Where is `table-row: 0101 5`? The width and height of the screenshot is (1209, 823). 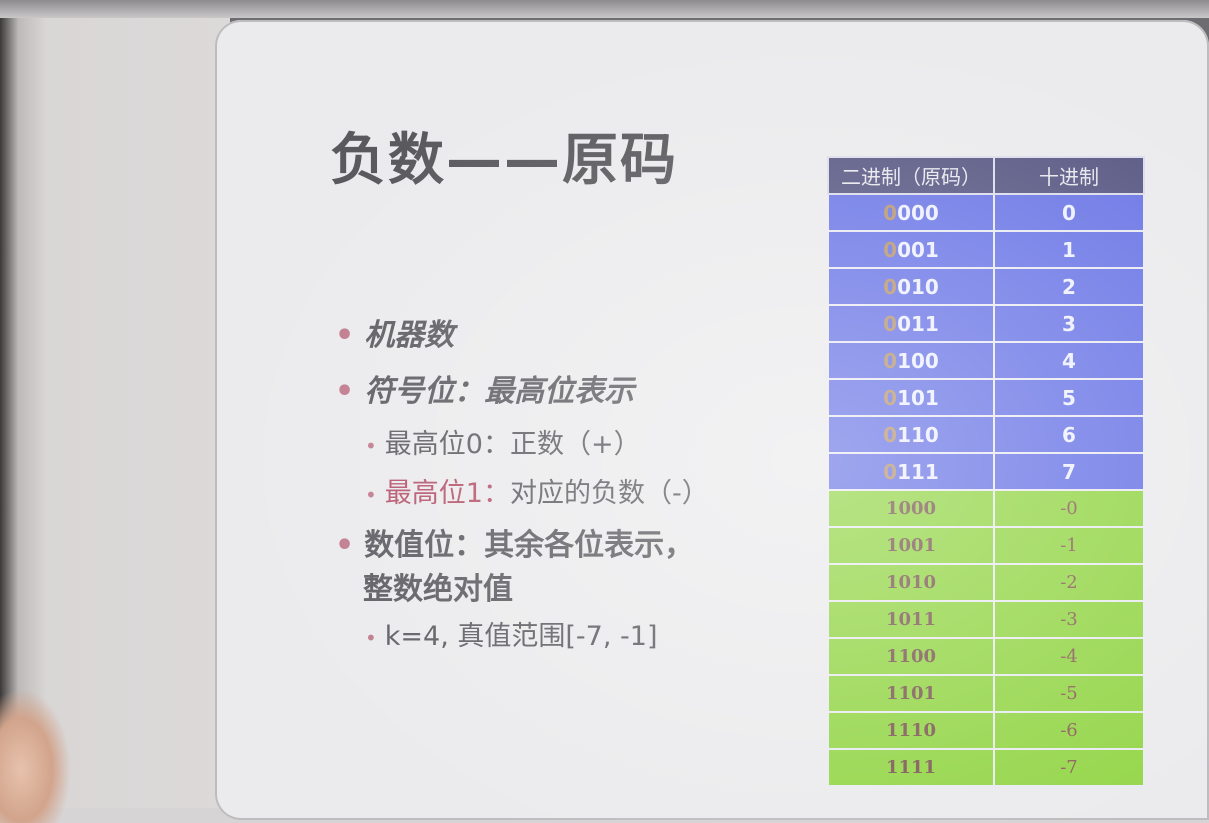 table-row: 0101 5 is located at coordinates (986, 397).